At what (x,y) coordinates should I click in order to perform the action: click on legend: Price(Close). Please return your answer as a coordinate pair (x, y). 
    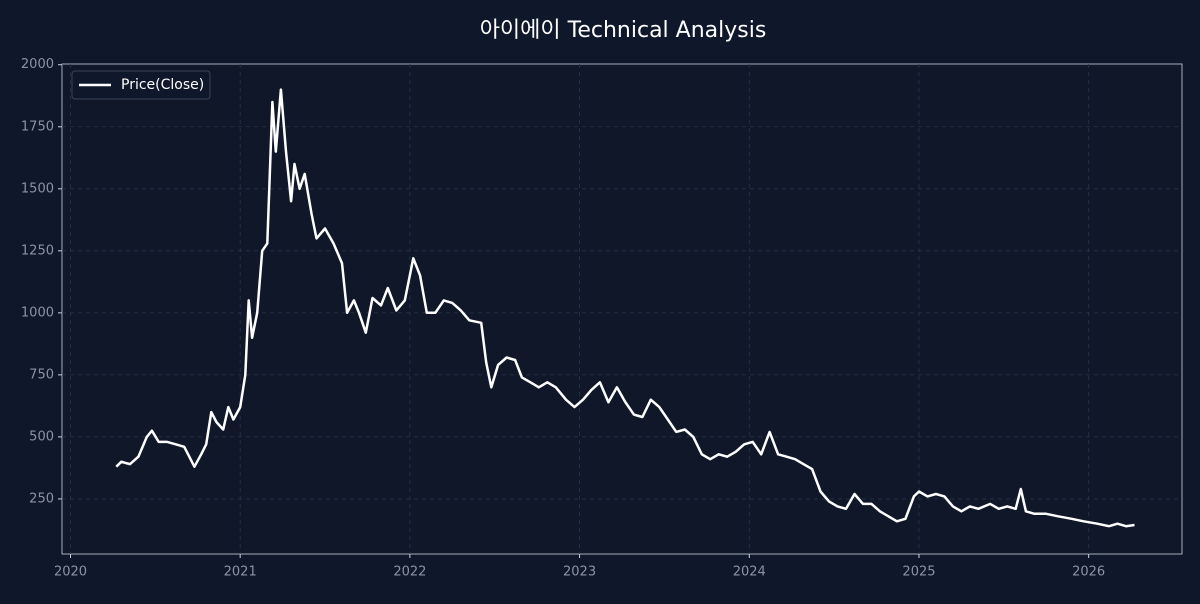
    Looking at the image, I should click on (141, 85).